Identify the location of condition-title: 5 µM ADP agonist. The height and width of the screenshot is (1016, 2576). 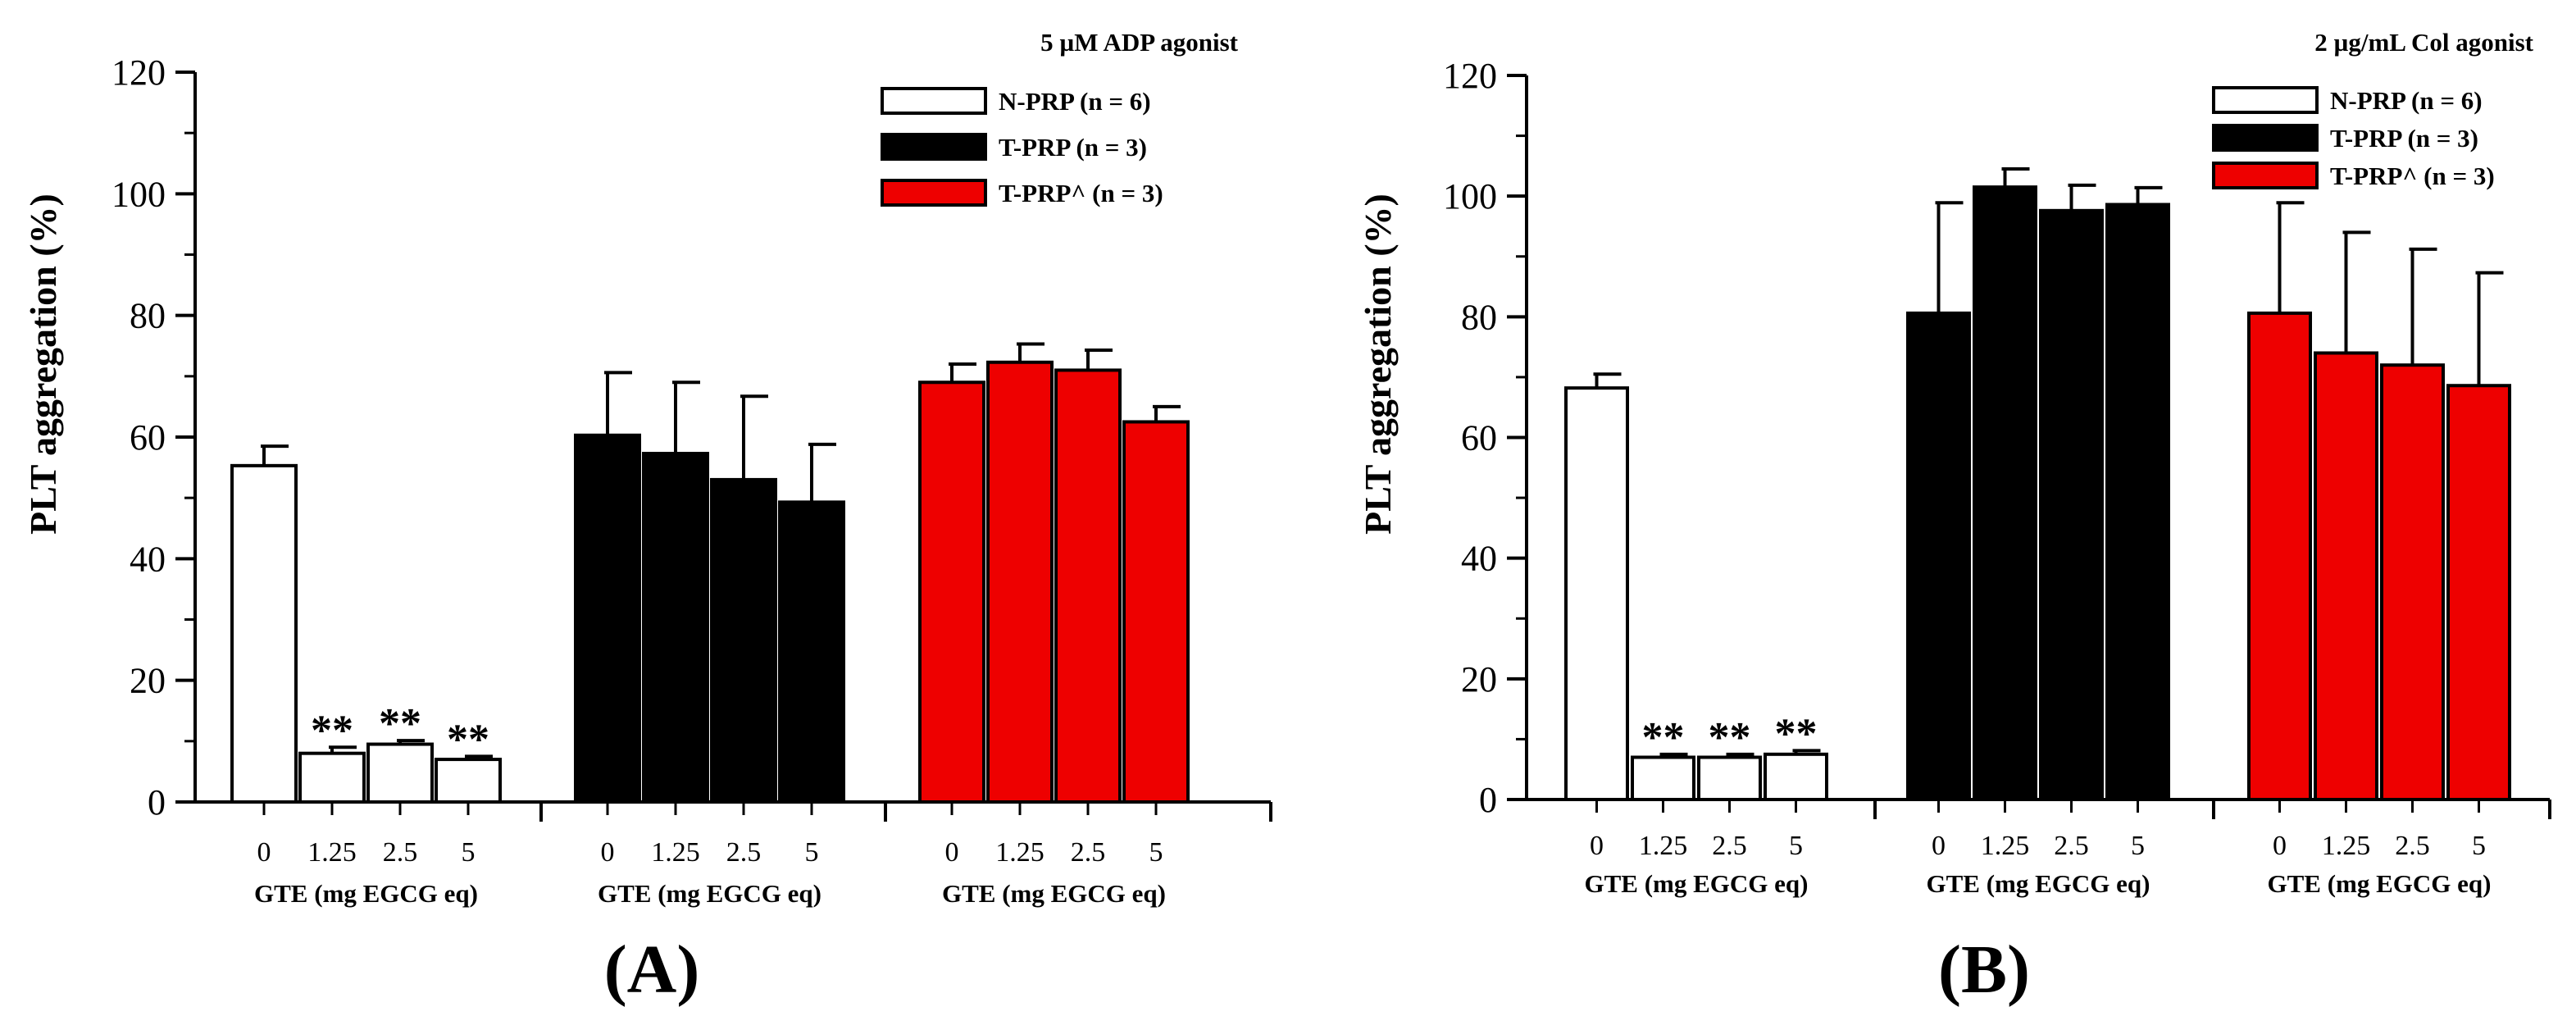
(1139, 42).